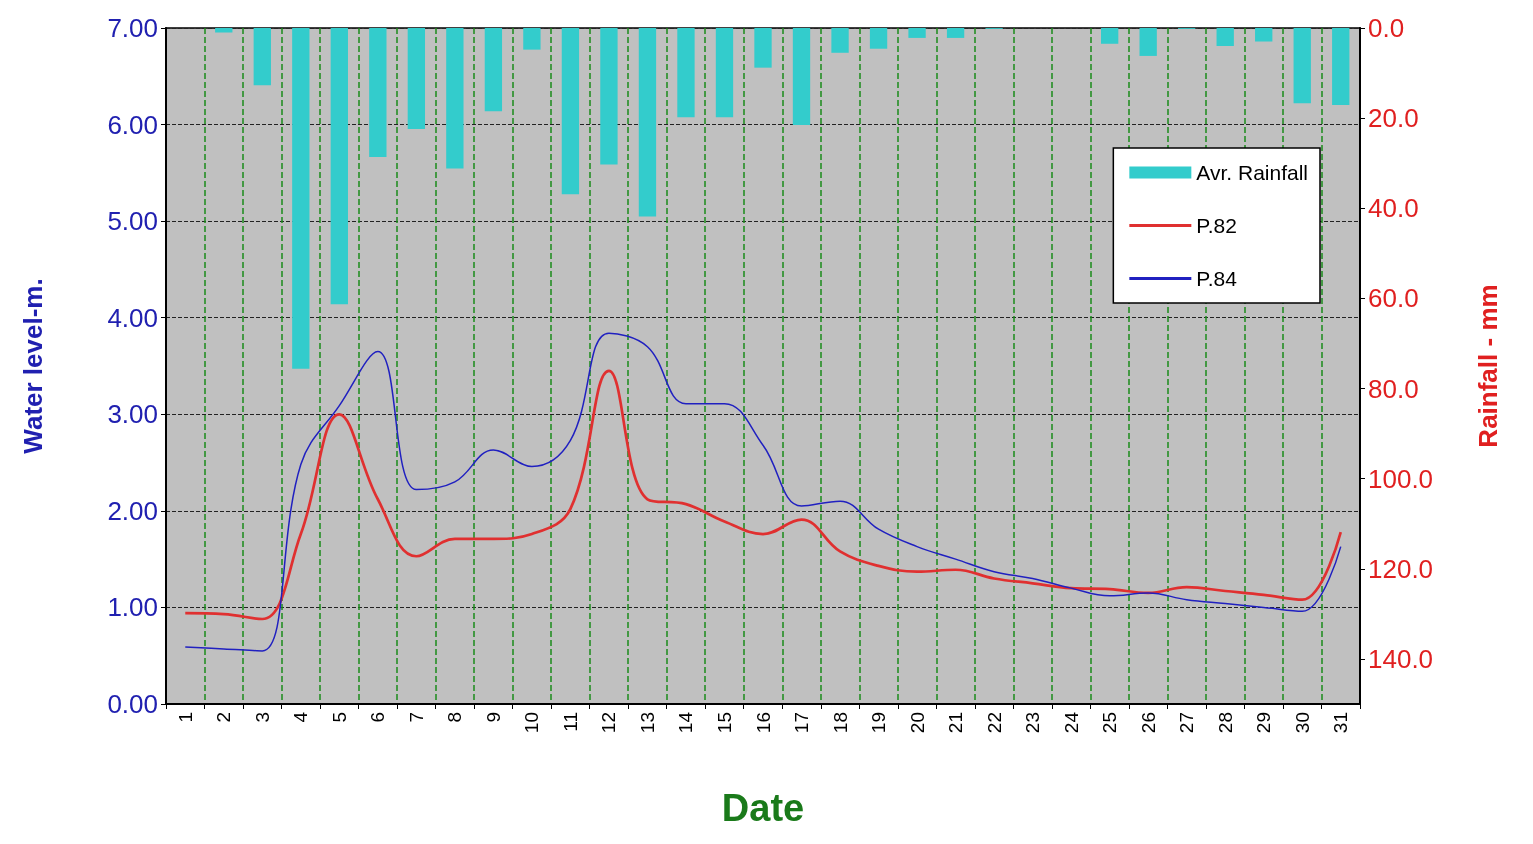 The width and height of the screenshot is (1533, 844). I want to click on x-tick-label: 15, so click(724, 723).